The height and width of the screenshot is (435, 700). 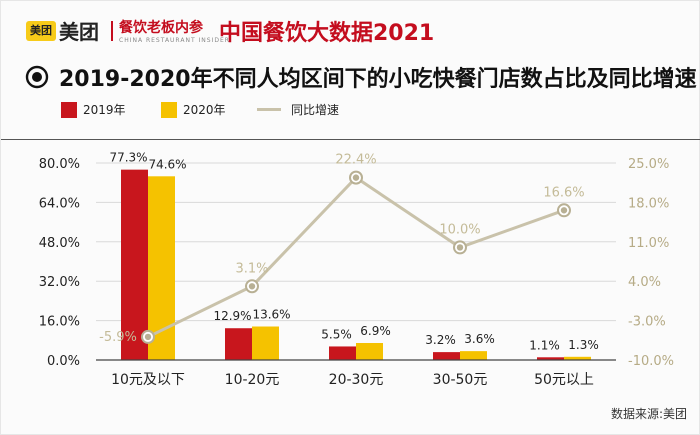 What do you see at coordinates (59, 243) in the screenshot?
I see `y-left-tick-label: 48.0%` at bounding box center [59, 243].